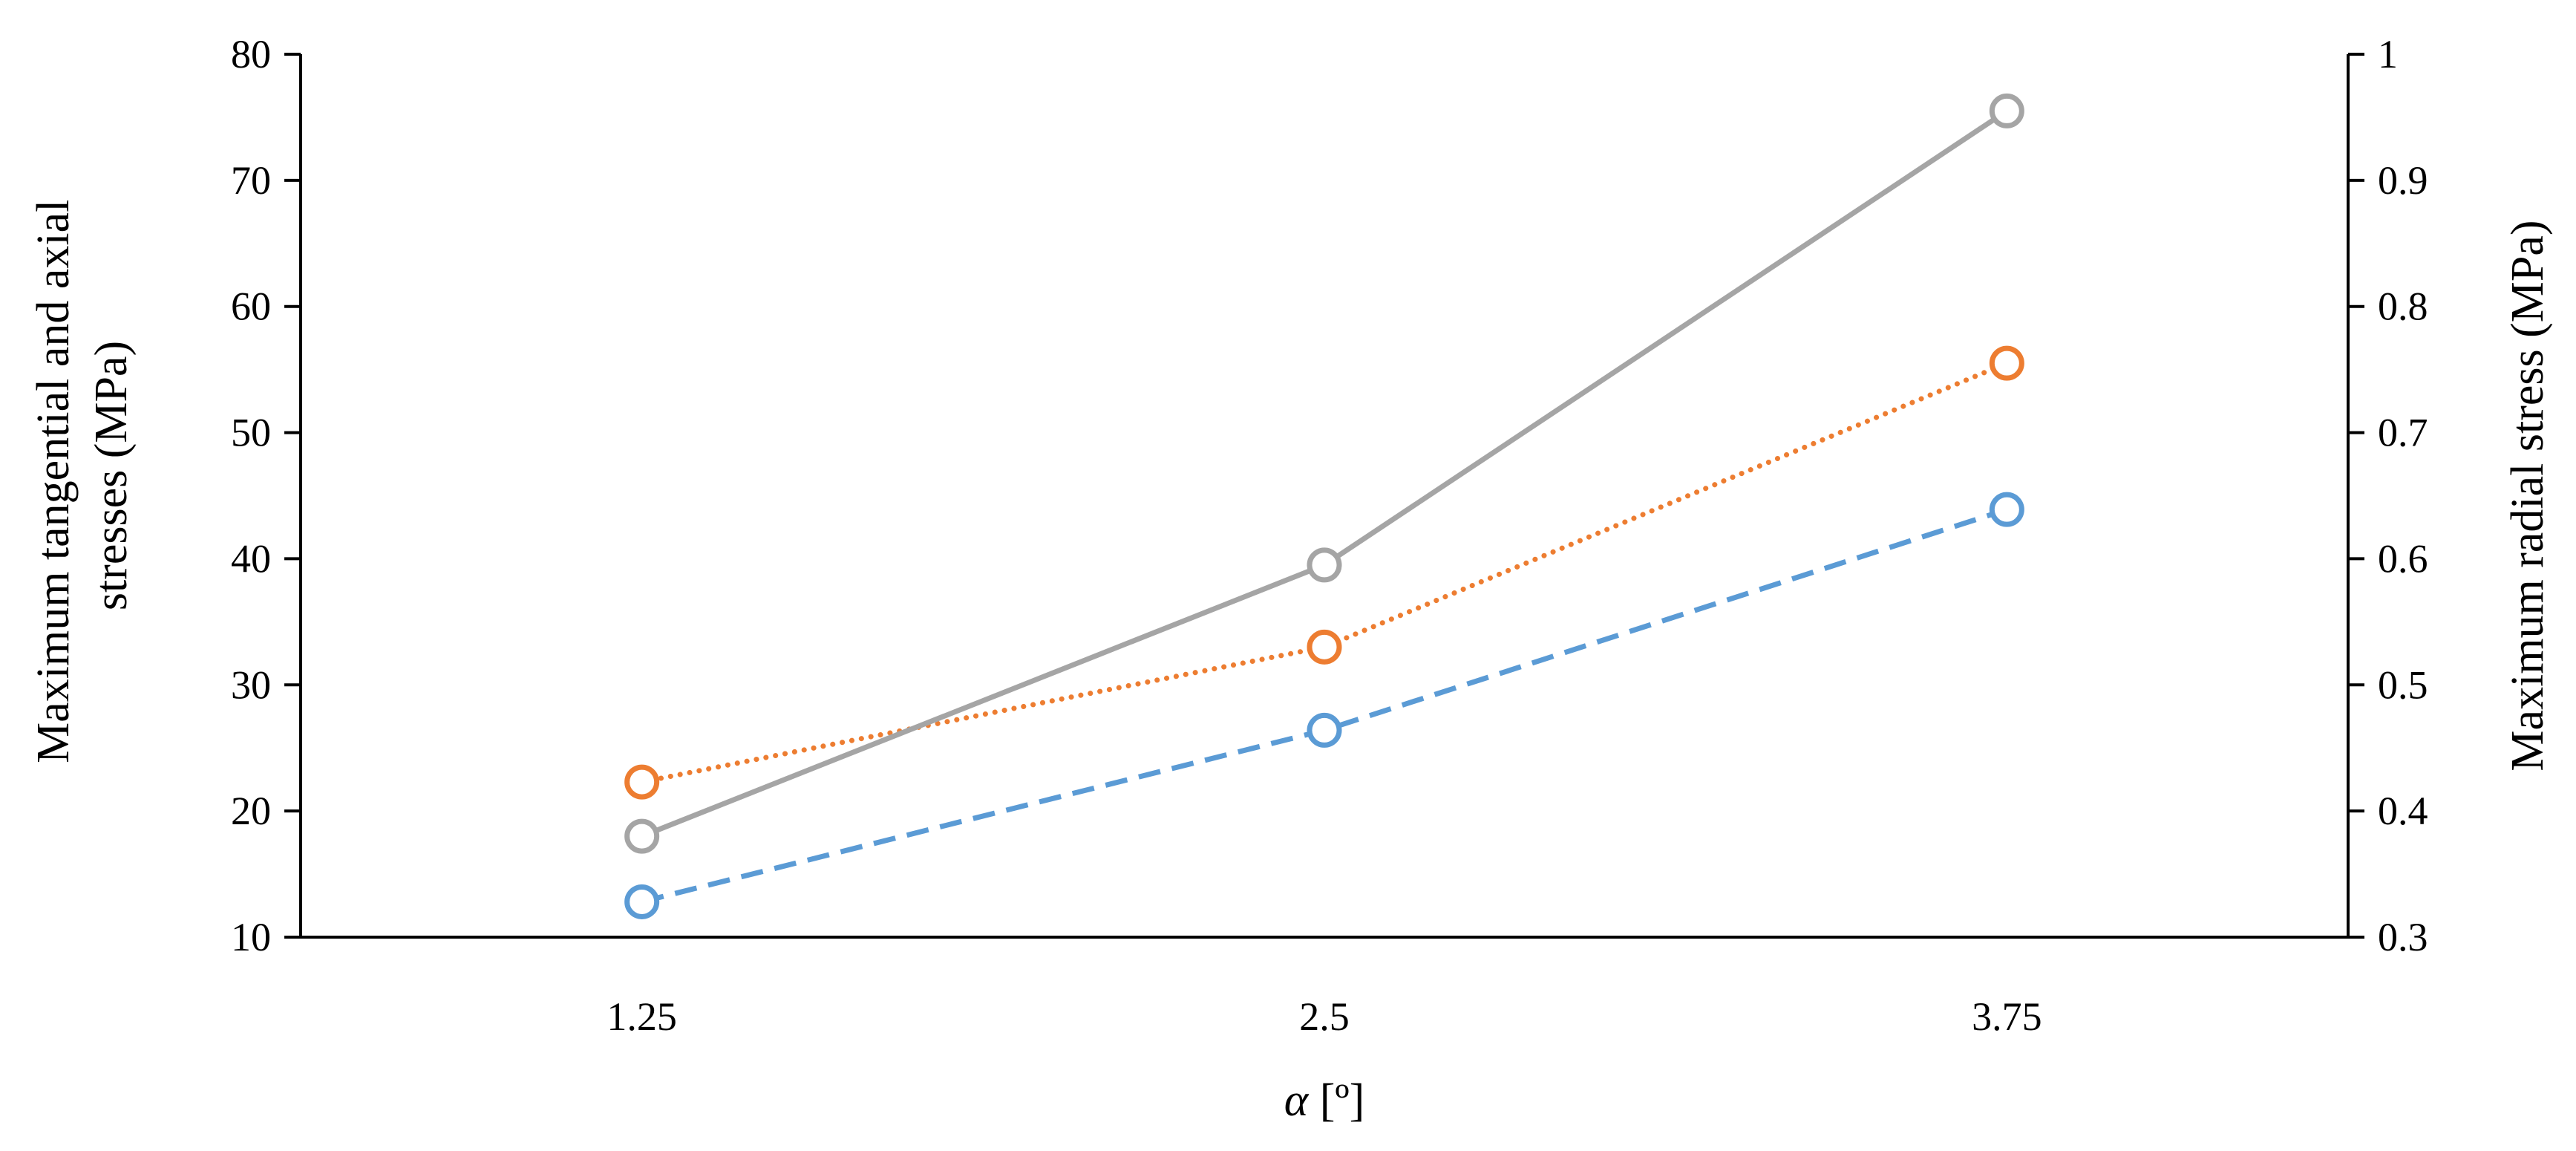 The width and height of the screenshot is (2576, 1151). Describe the element at coordinates (2388, 54) in the screenshot. I see `y-axis-right-tick-label: 1` at that location.